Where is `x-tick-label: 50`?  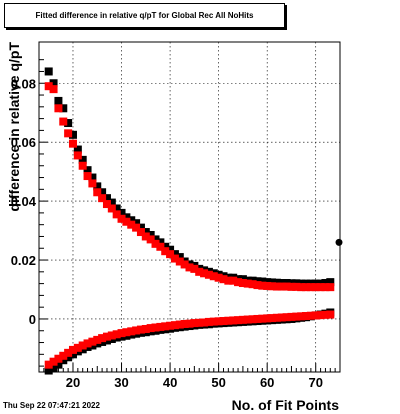 x-tick-label: 50 is located at coordinates (218, 382).